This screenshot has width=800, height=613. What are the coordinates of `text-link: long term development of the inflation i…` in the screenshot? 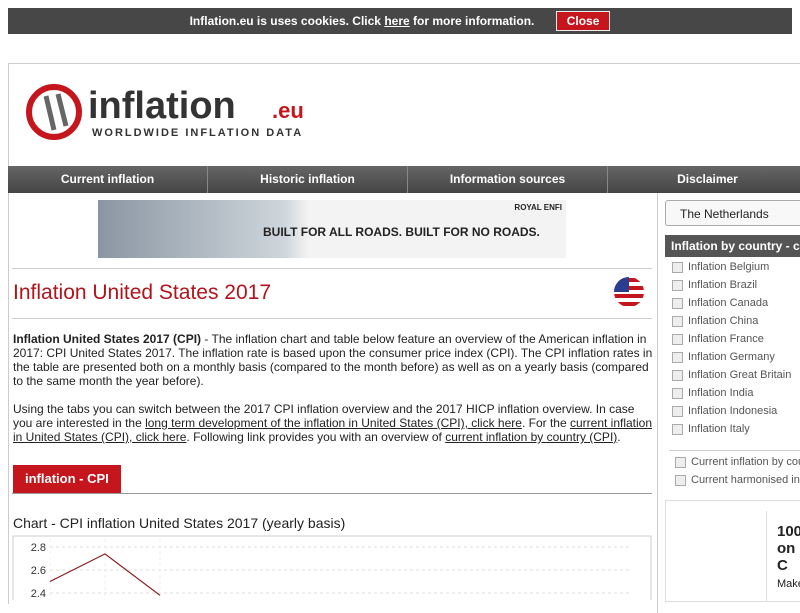 It's located at (333, 423).